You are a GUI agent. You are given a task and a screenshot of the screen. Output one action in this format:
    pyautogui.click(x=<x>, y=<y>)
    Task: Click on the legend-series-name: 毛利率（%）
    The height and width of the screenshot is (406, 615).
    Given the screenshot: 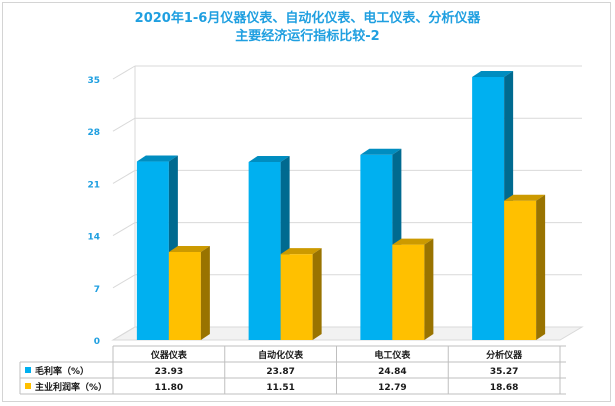 What is the action you would take?
    pyautogui.click(x=62, y=371)
    